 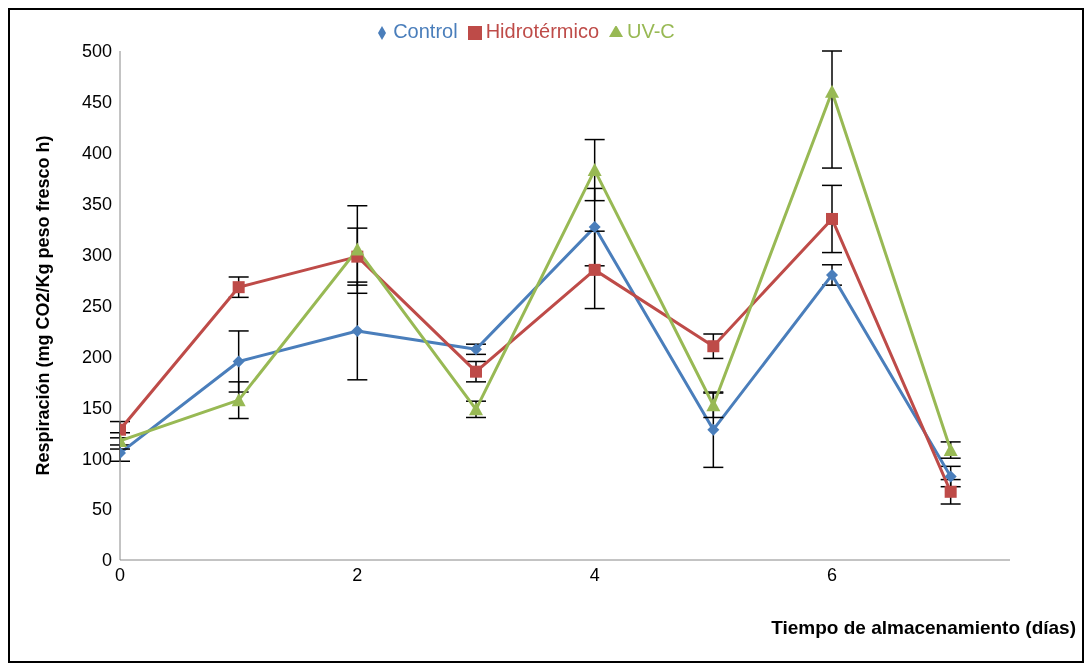 What do you see at coordinates (101, 509) in the screenshot?
I see `y-tick-label: 50` at bounding box center [101, 509].